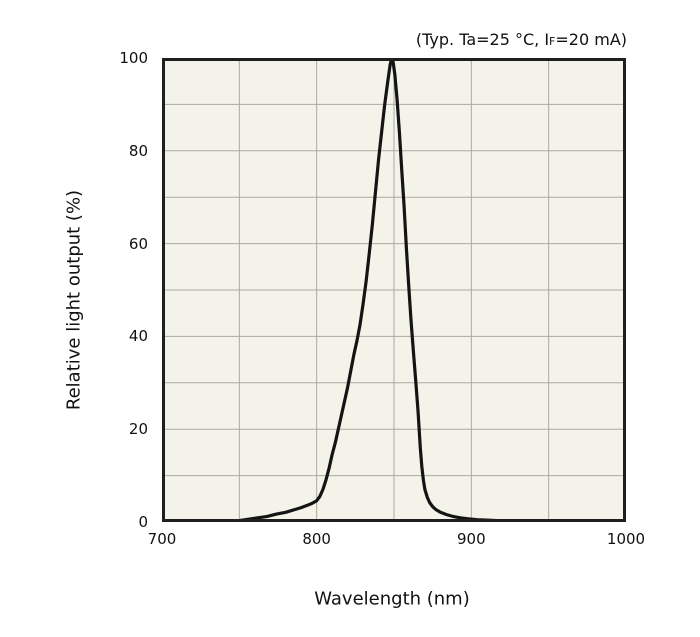 This screenshot has height=637, width=700. Describe the element at coordinates (138, 429) in the screenshot. I see `y-tick-label: 20` at that location.